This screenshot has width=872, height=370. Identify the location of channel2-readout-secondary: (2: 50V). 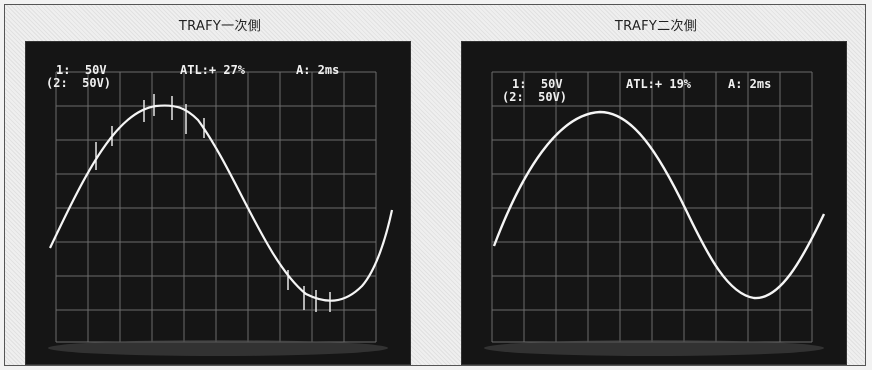
(535, 97).